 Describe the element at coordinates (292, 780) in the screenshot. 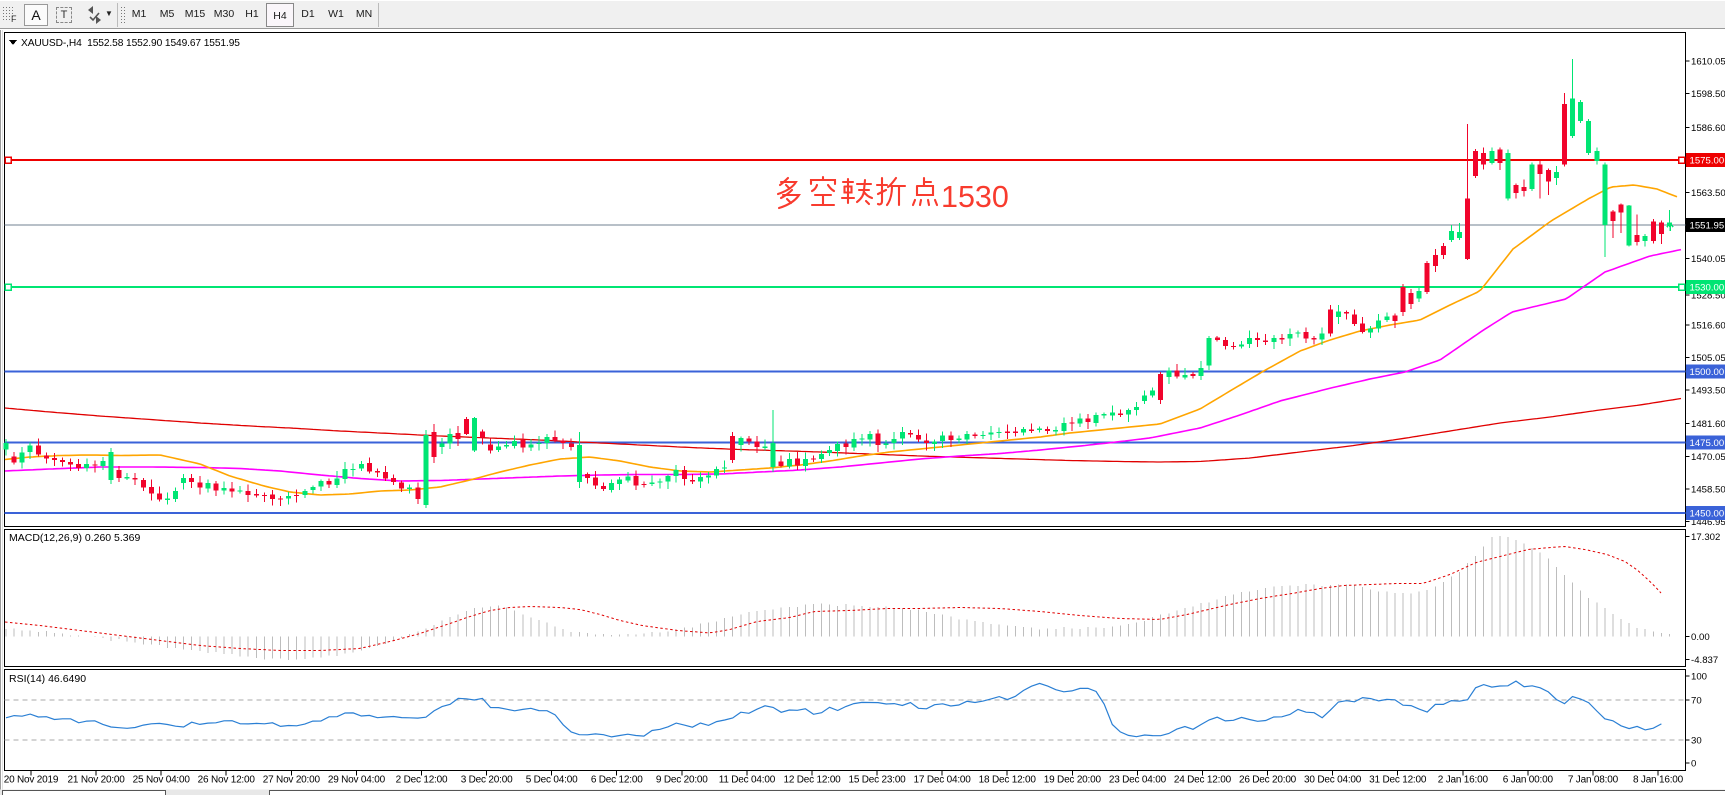

I see `svg-text: 27 Nov 20:00` at that location.